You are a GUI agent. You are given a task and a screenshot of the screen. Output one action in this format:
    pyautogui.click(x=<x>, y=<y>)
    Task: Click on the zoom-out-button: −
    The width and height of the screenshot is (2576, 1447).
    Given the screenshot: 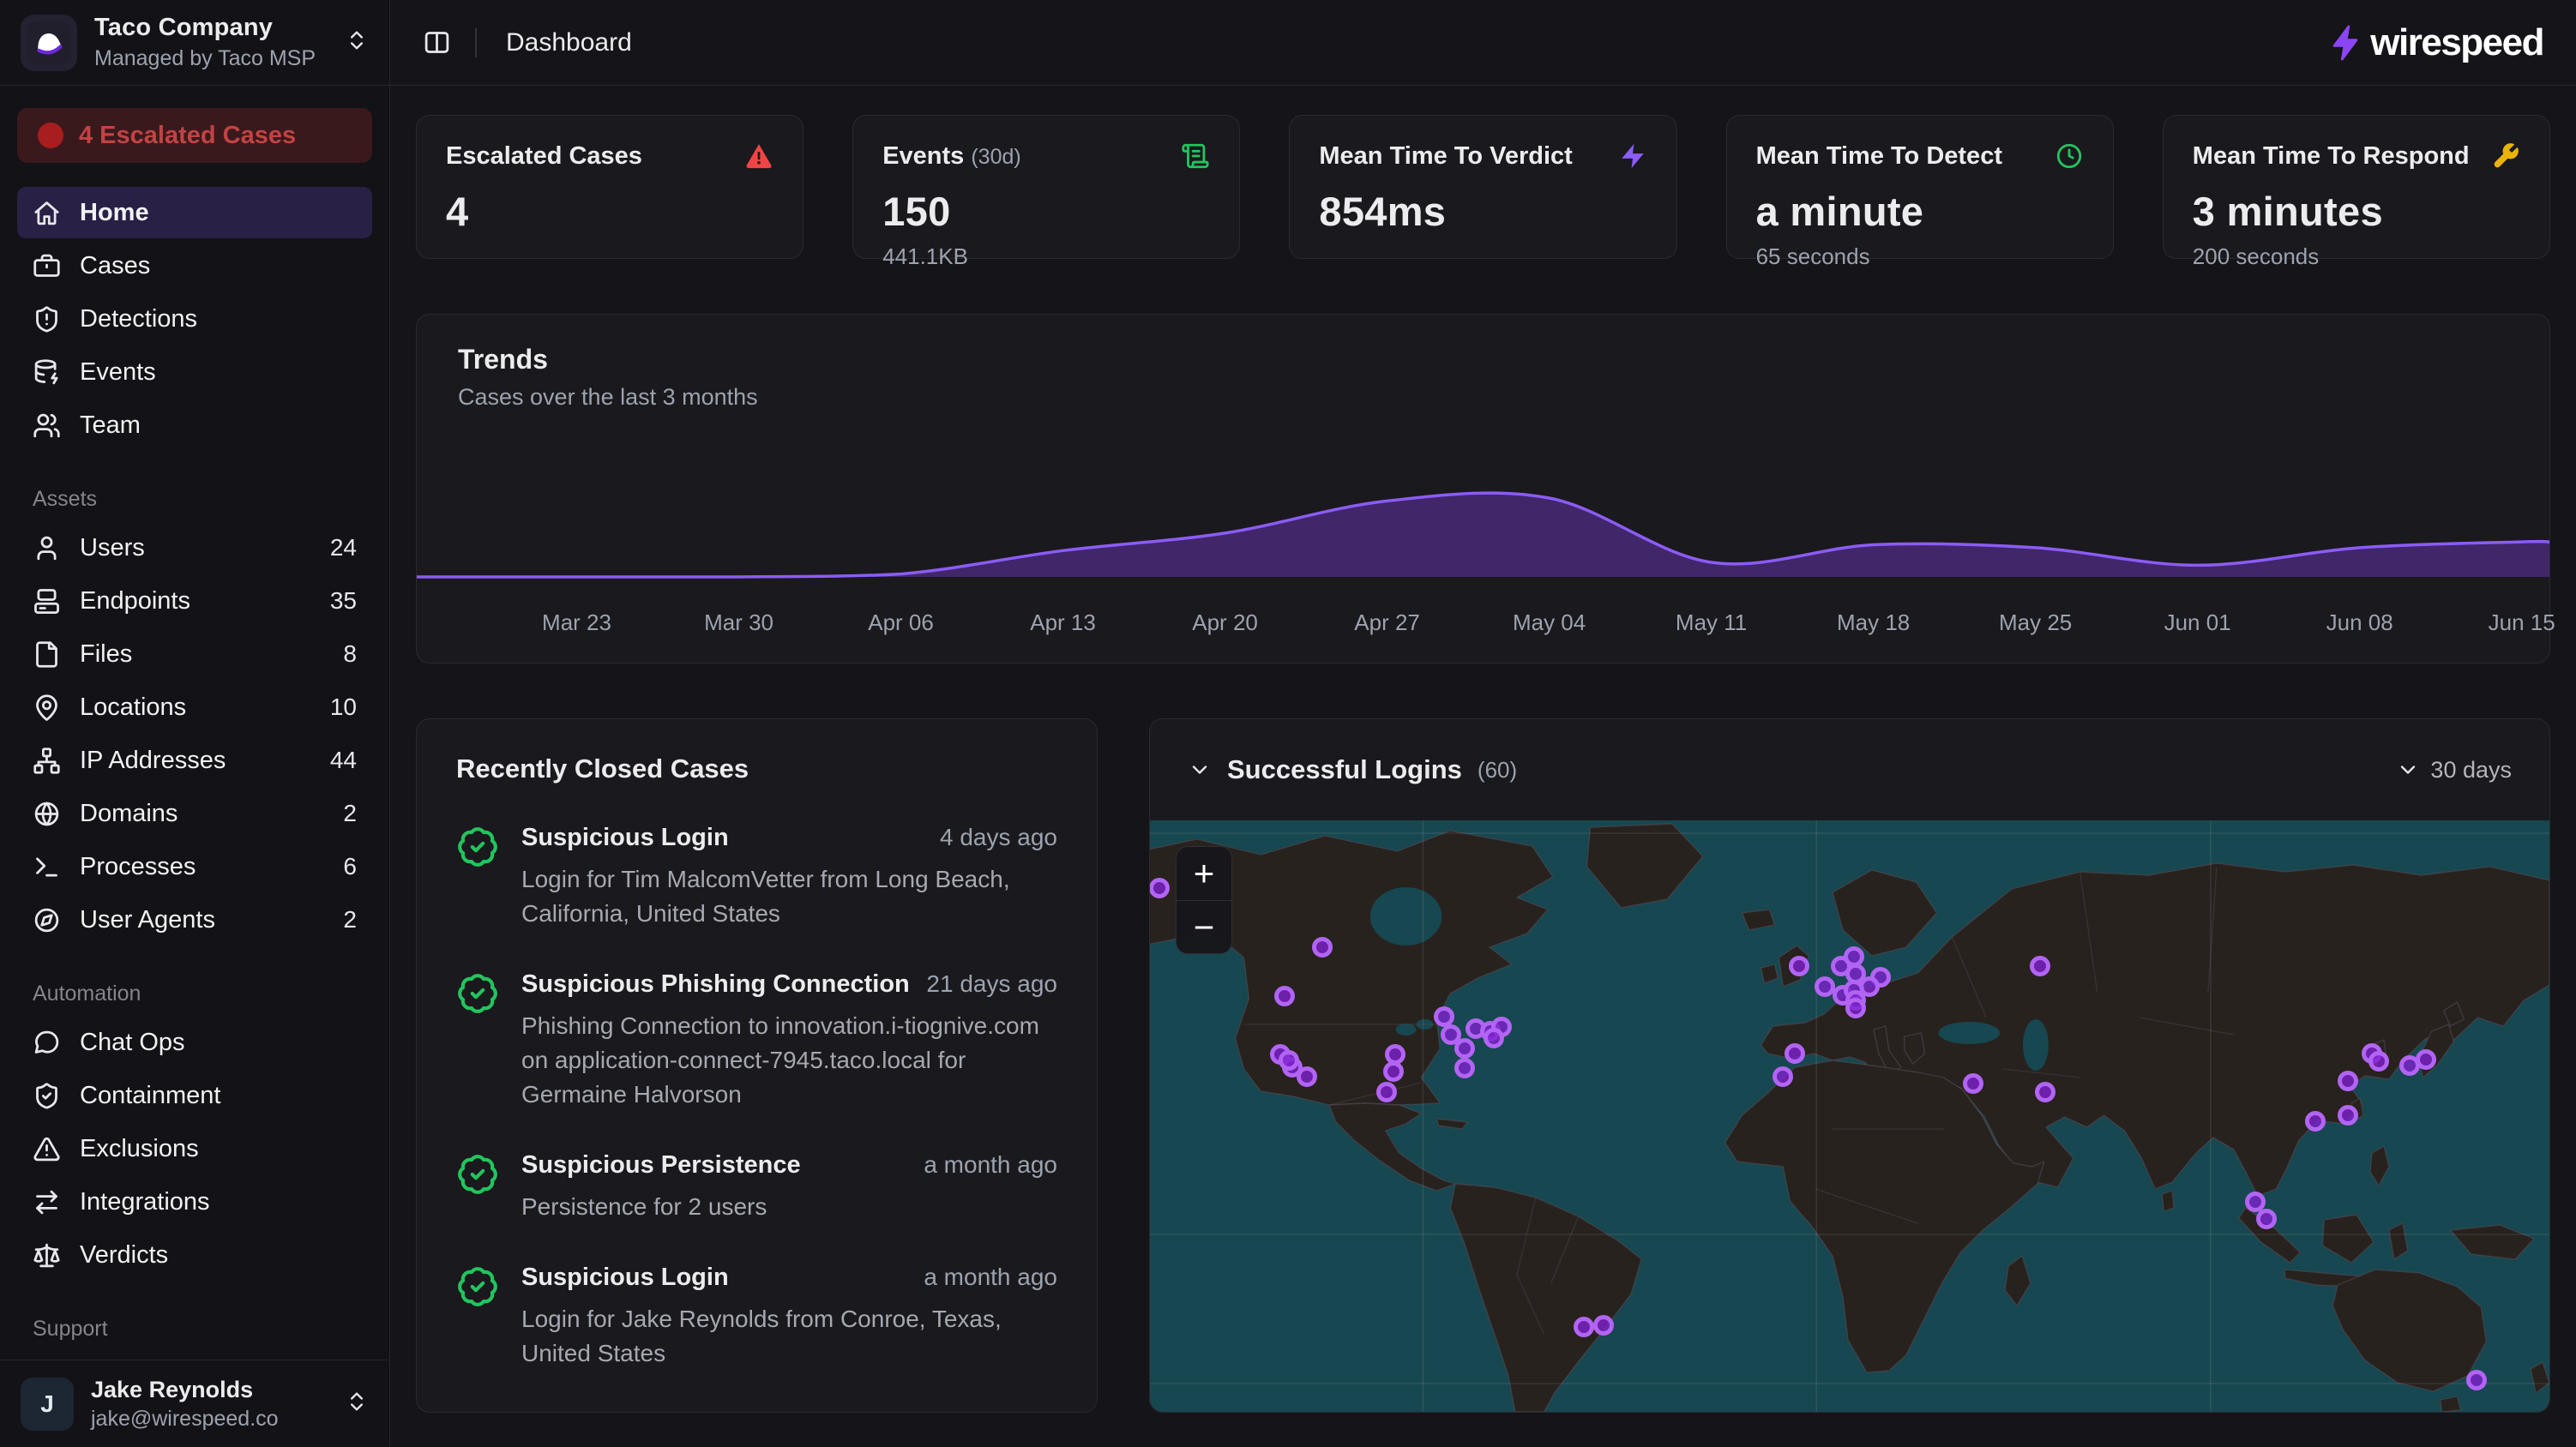 What is the action you would take?
    pyautogui.click(x=1204, y=926)
    